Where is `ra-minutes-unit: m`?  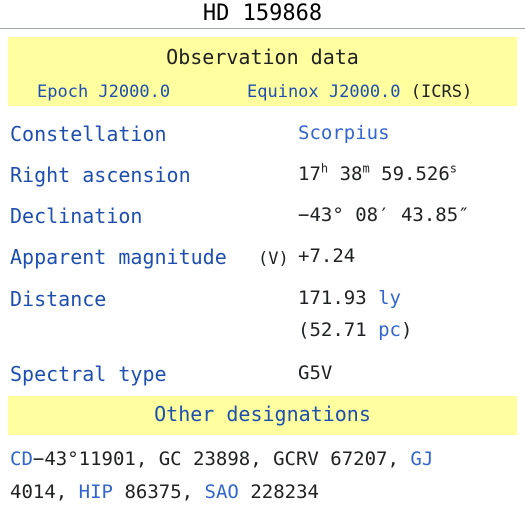 ra-minutes-unit: m is located at coordinates (366, 168).